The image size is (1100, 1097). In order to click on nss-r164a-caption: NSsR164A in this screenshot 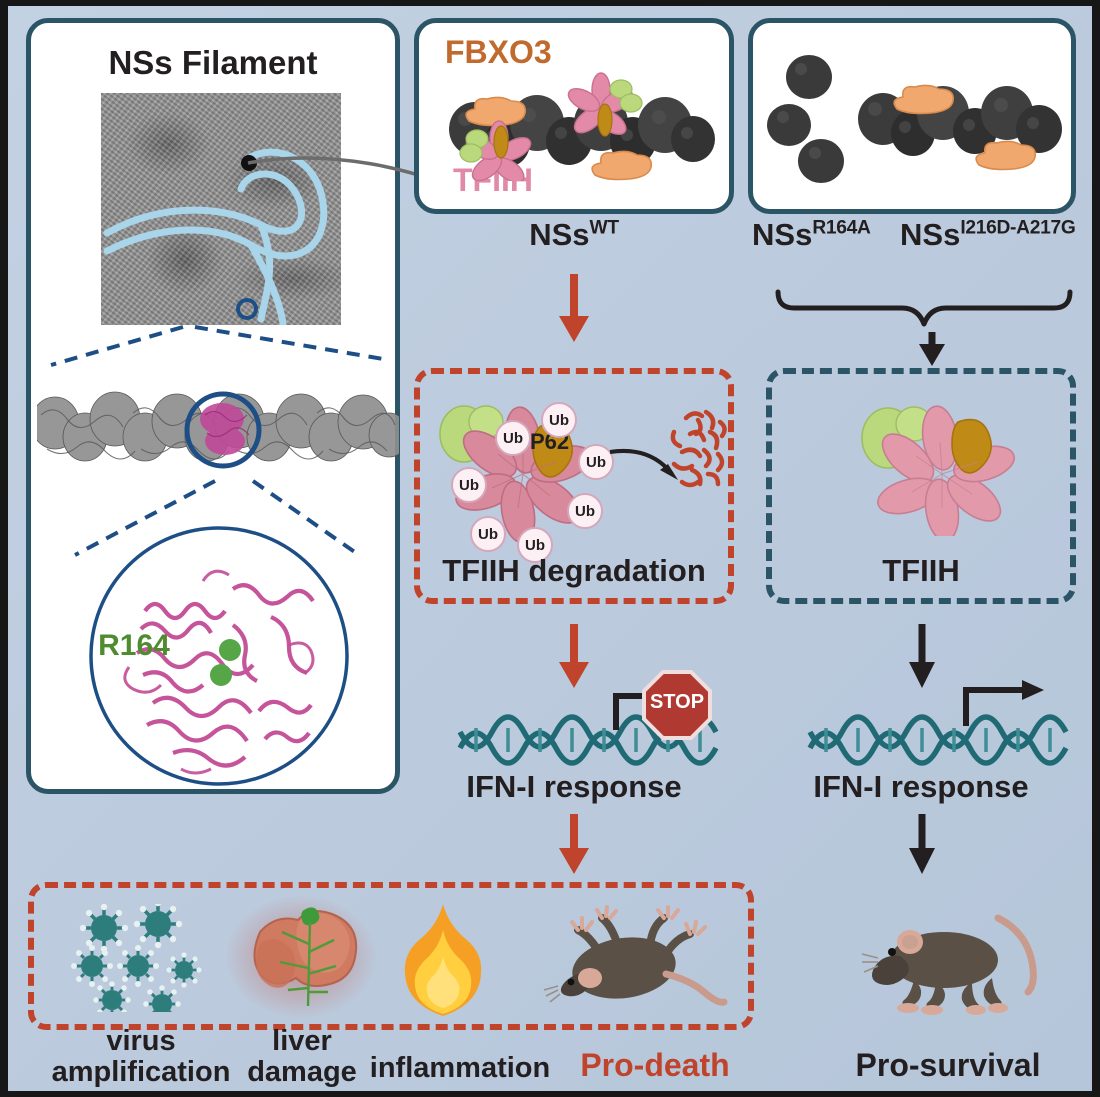, I will do `click(811, 234)`.